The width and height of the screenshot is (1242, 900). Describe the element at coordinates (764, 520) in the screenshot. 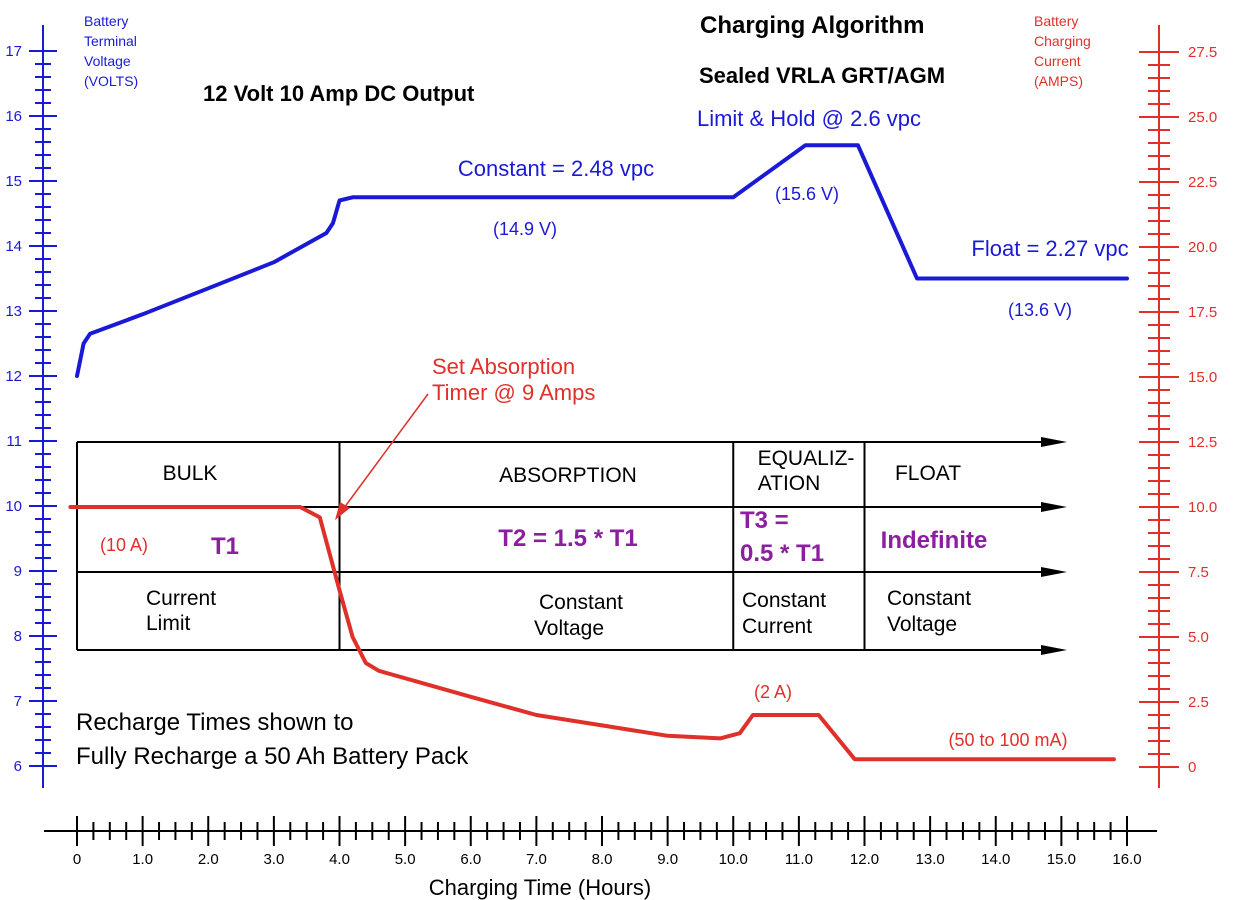

I see `phase-value-equalization-line: T3 =` at that location.